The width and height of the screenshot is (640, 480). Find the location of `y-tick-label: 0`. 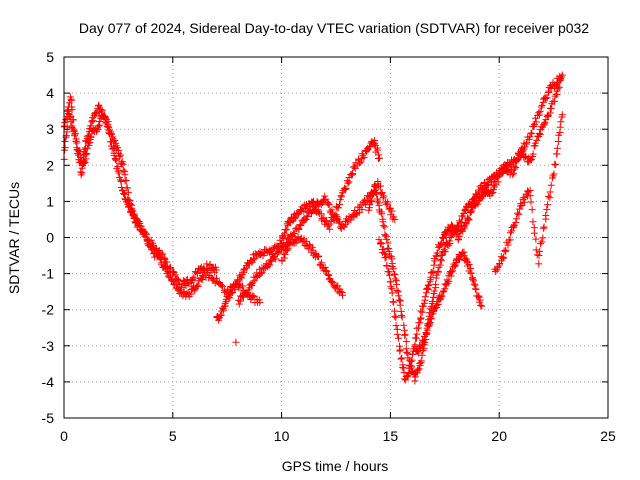

y-tick-label: 0 is located at coordinates (50, 238).